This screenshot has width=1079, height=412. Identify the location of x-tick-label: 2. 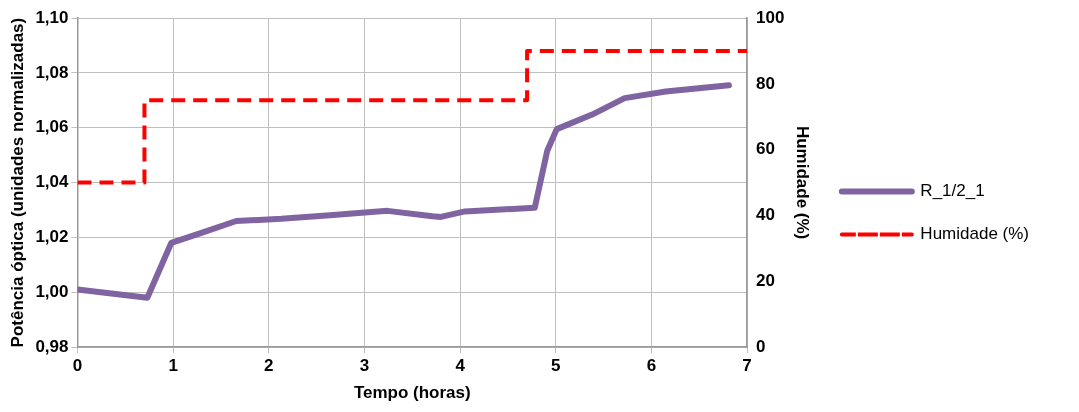
(269, 366).